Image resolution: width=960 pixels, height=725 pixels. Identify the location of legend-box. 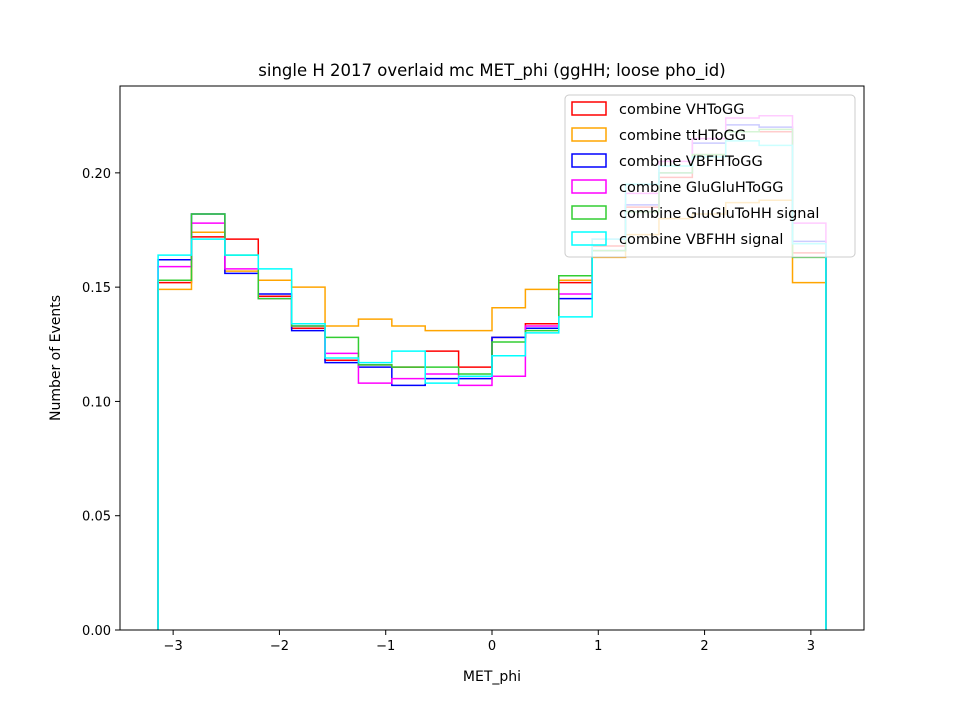
(710, 176).